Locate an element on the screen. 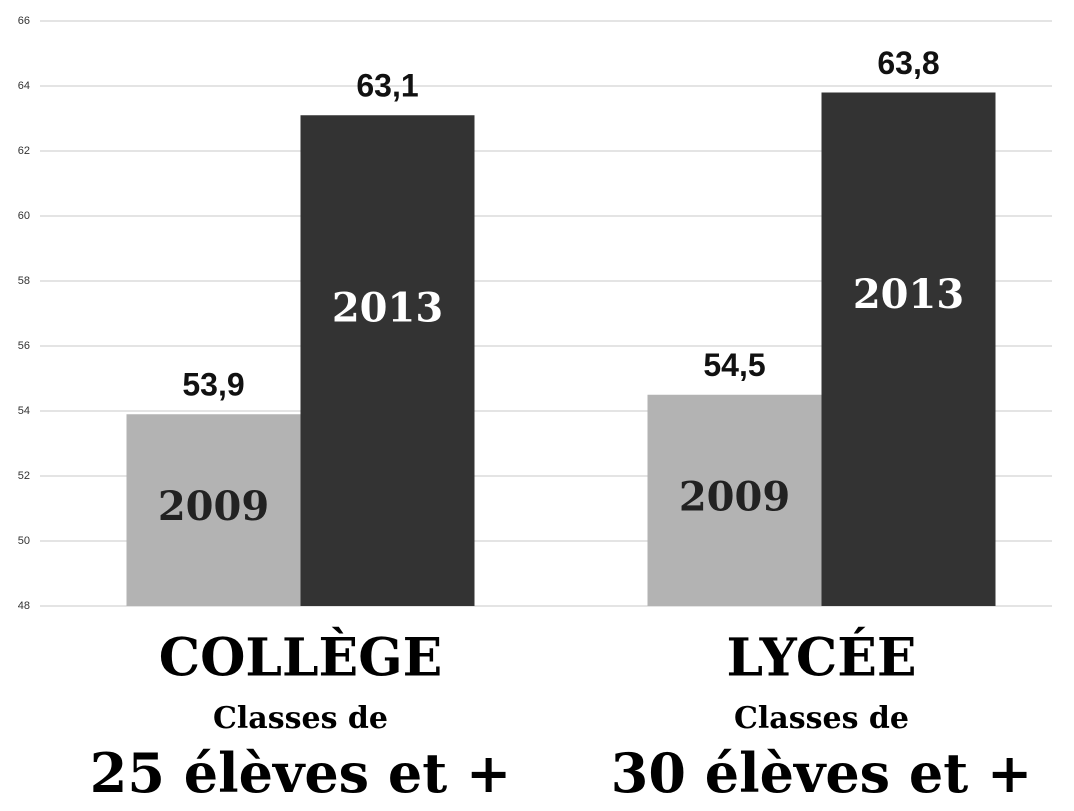 This screenshot has width=1074, height=811. value-label: 53,9 is located at coordinates (213, 385).